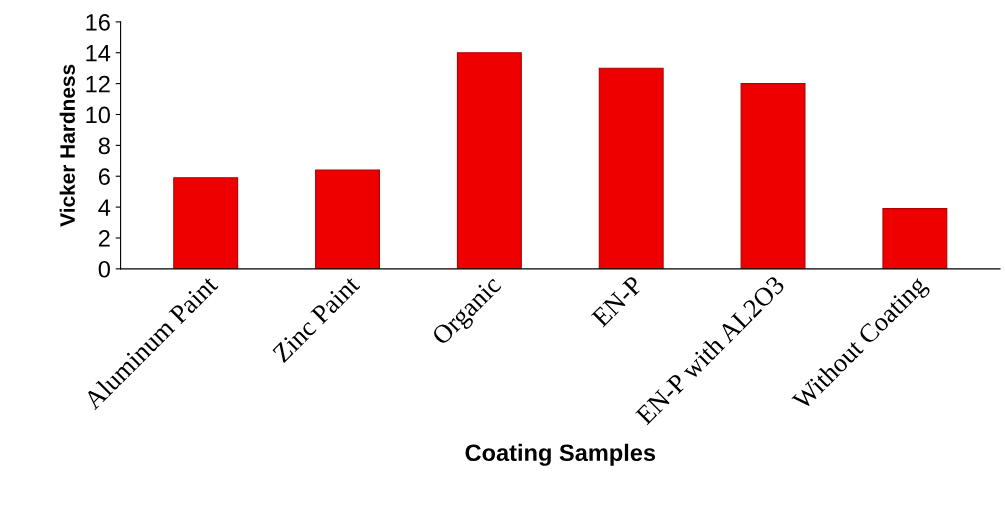  I want to click on x-axis-title: Coating Samples, so click(560, 454).